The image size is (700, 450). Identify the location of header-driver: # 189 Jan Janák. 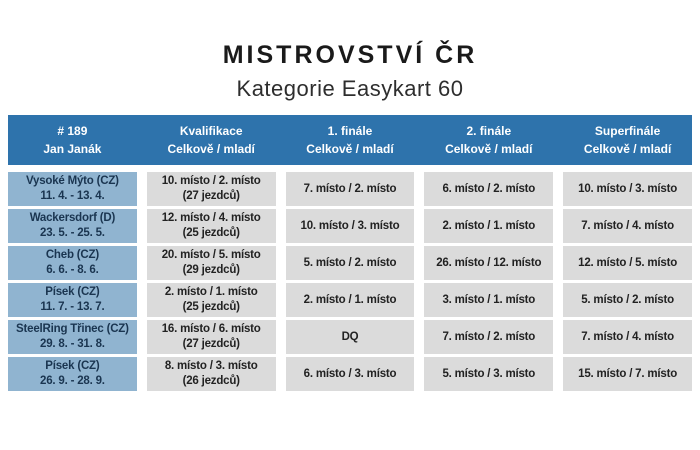
(72, 140).